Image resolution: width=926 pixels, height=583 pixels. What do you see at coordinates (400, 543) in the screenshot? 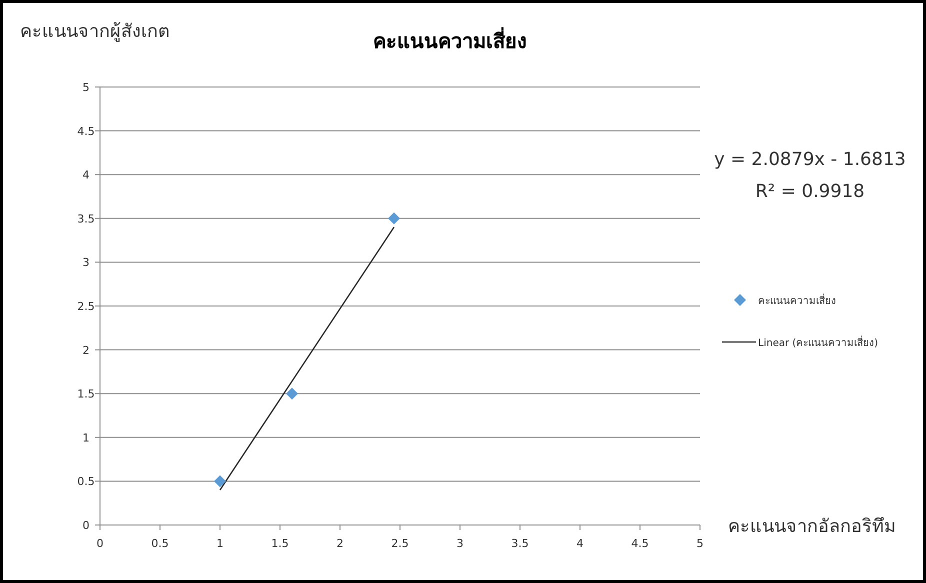
I see `x-tick-label: 2.5` at bounding box center [400, 543].